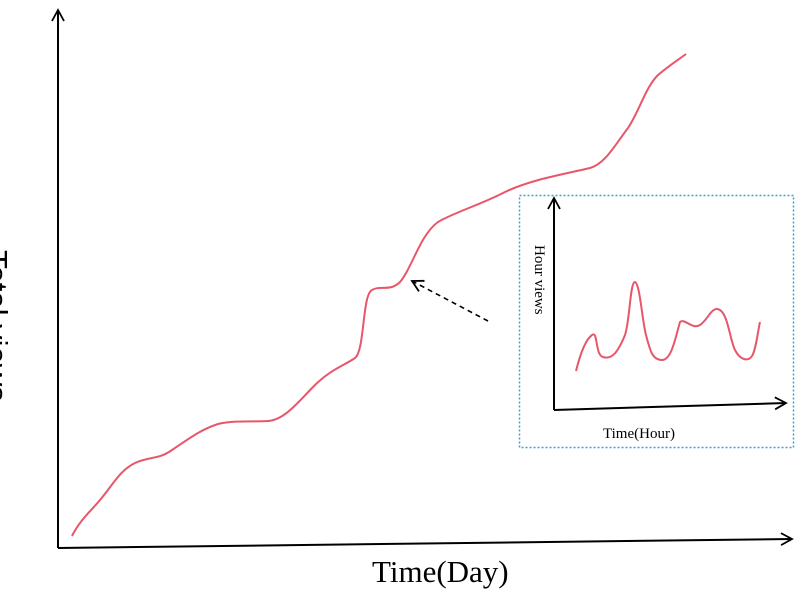 The height and width of the screenshot is (597, 800). Describe the element at coordinates (449, 300) in the screenshot. I see `callout-arrow` at that location.